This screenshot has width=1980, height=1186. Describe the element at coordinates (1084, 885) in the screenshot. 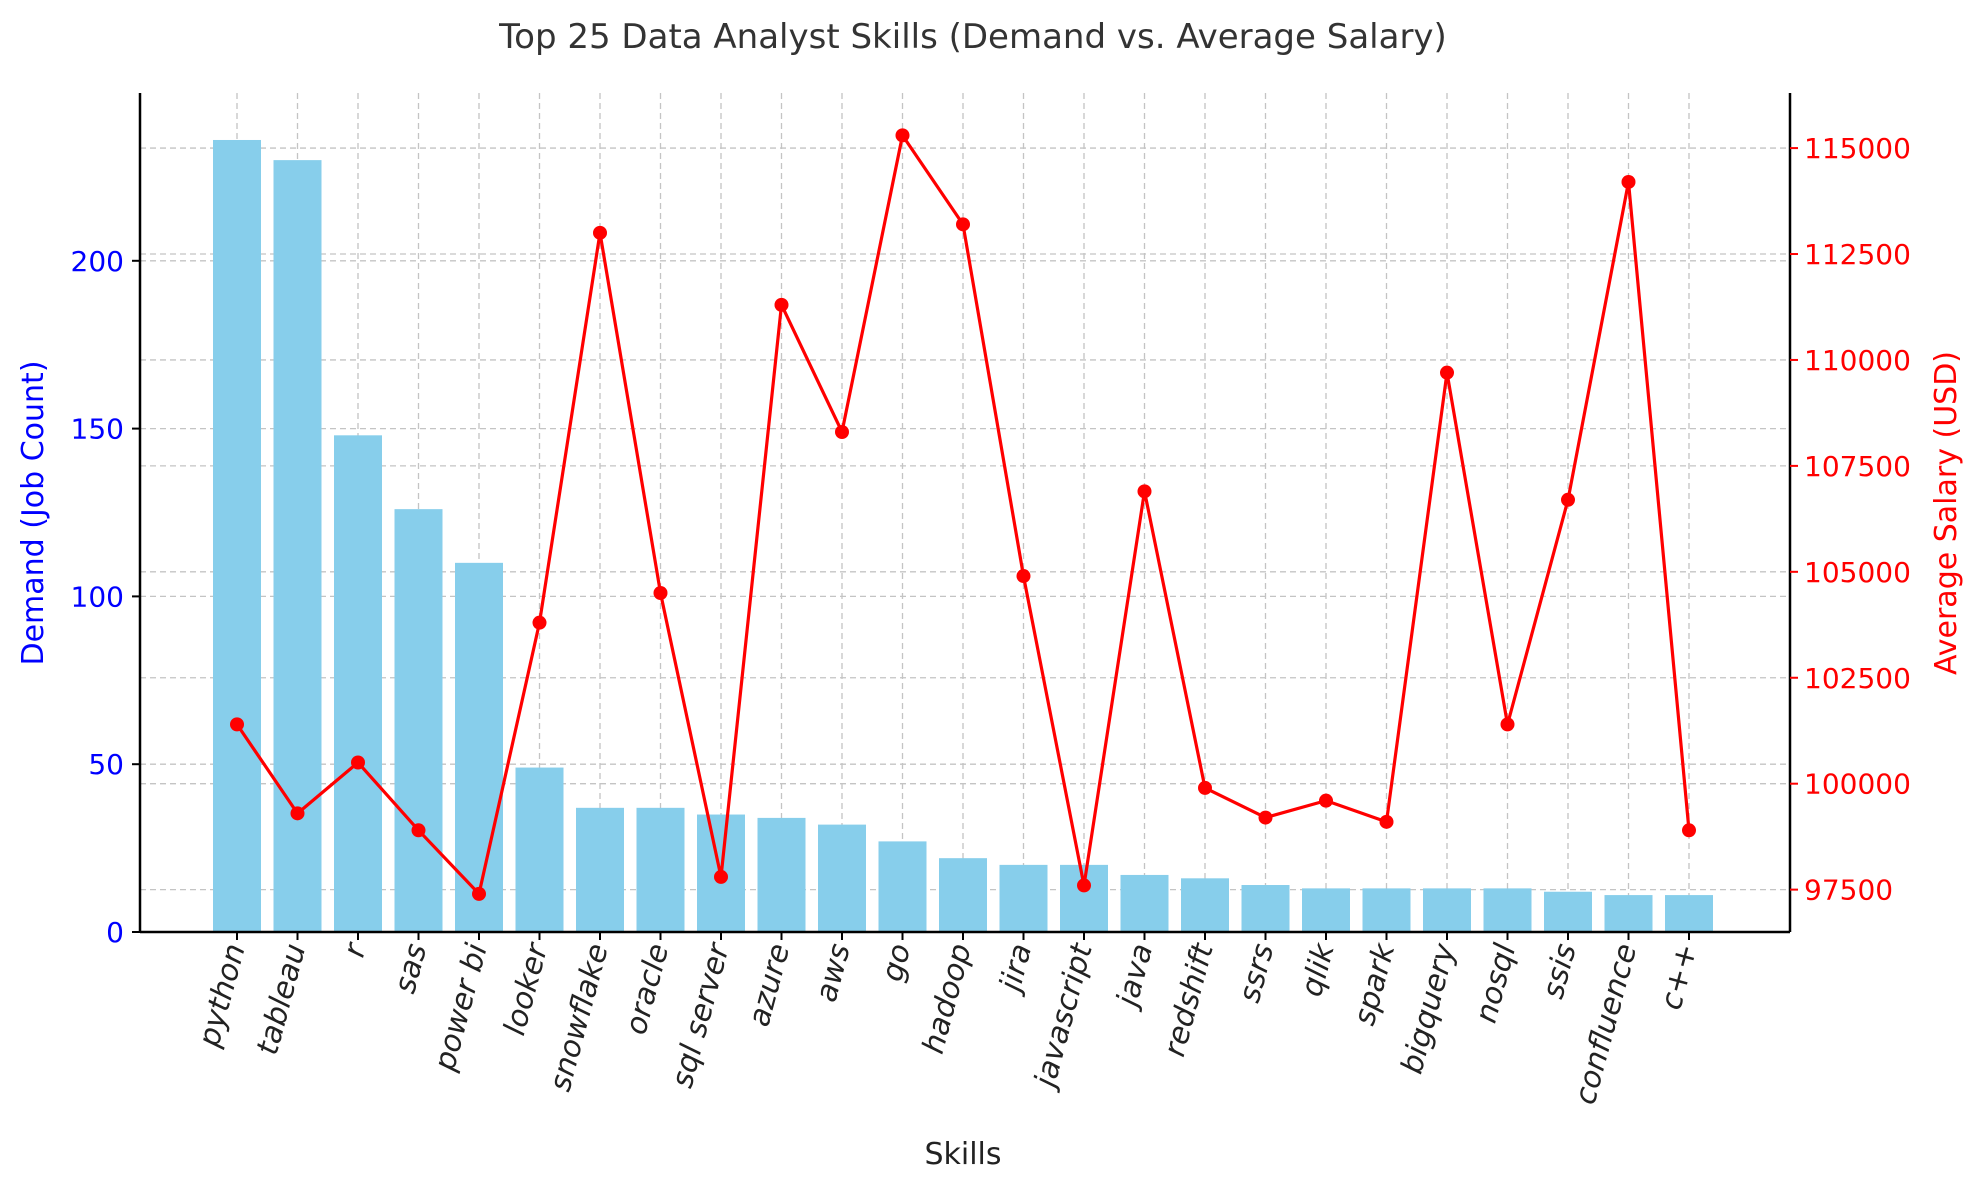

I see `salary-point-javascript` at that location.